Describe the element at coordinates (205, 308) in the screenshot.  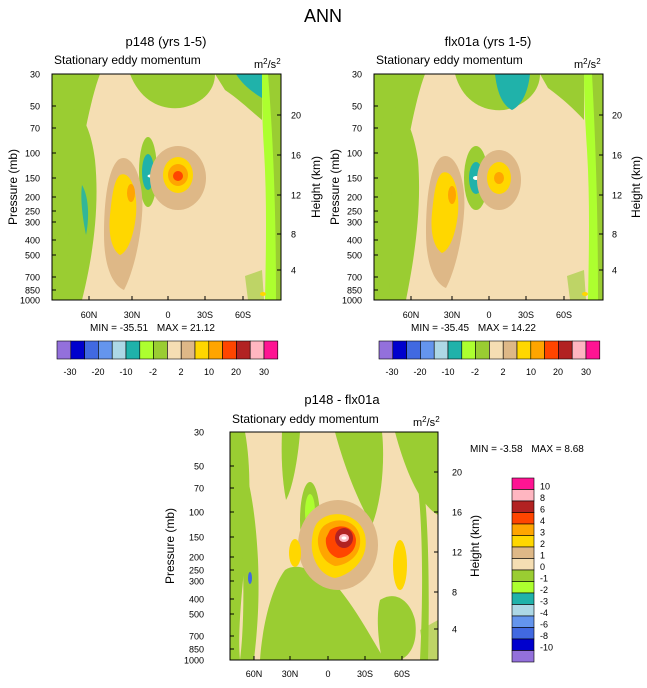
I see `xtick-30S: 30S` at that location.